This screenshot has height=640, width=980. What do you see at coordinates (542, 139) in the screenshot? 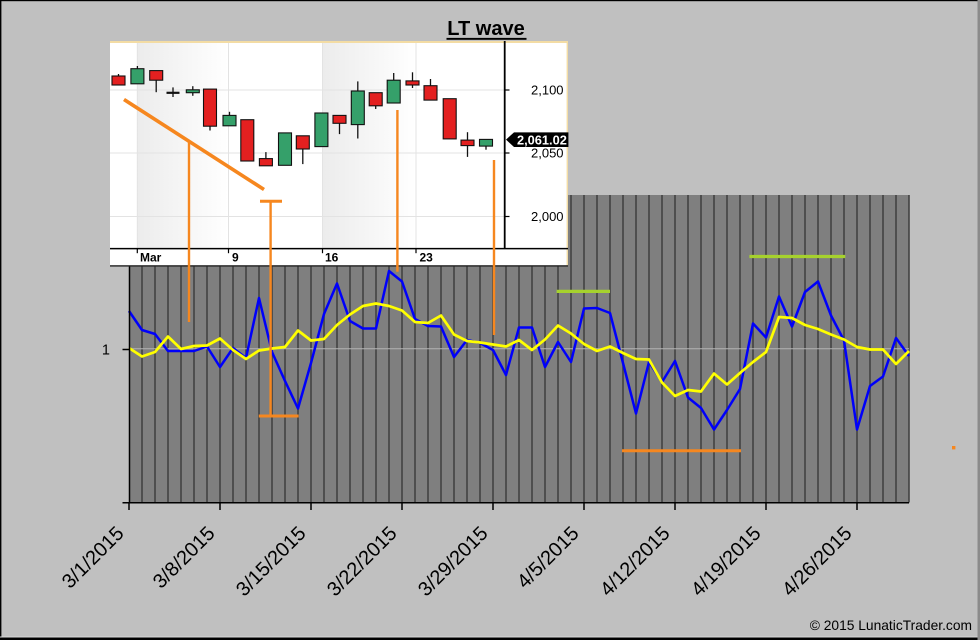
I see `svg-text: 2,061.02` at bounding box center [542, 139].